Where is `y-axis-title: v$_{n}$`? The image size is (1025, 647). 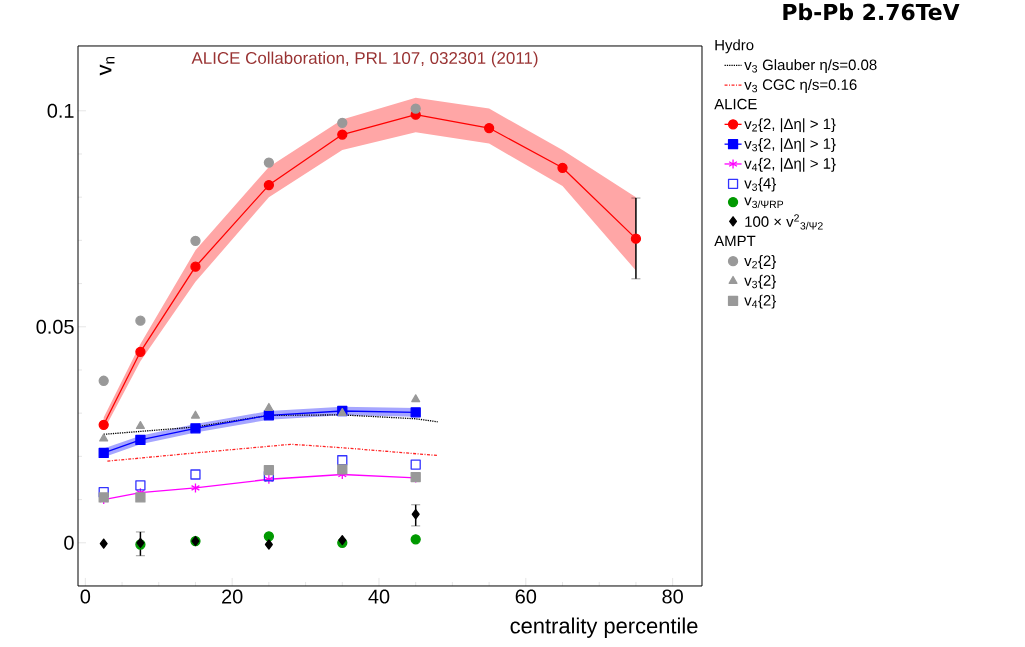
y-axis-title: v$_{n}$ is located at coordinates (107, 66).